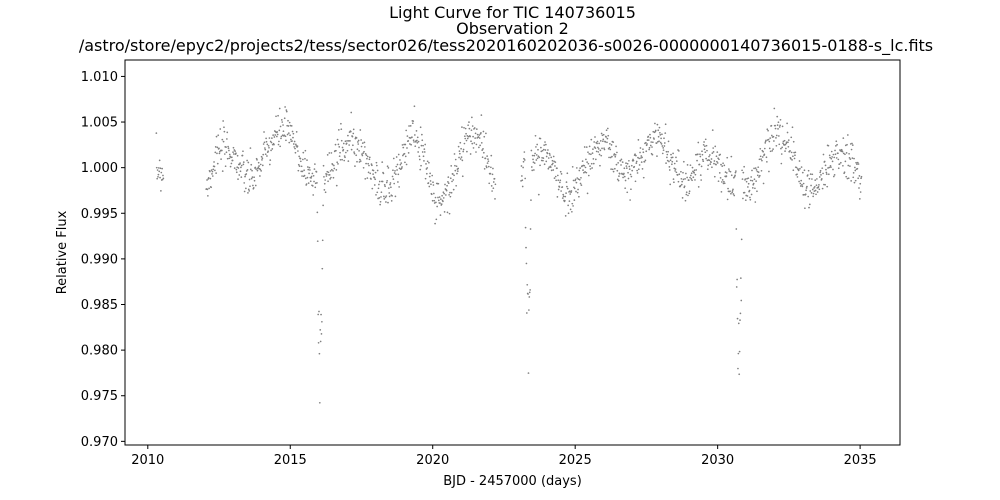 The width and height of the screenshot is (1000, 500). Describe the element at coordinates (147, 460) in the screenshot. I see `x-tick-label: 2010` at that location.